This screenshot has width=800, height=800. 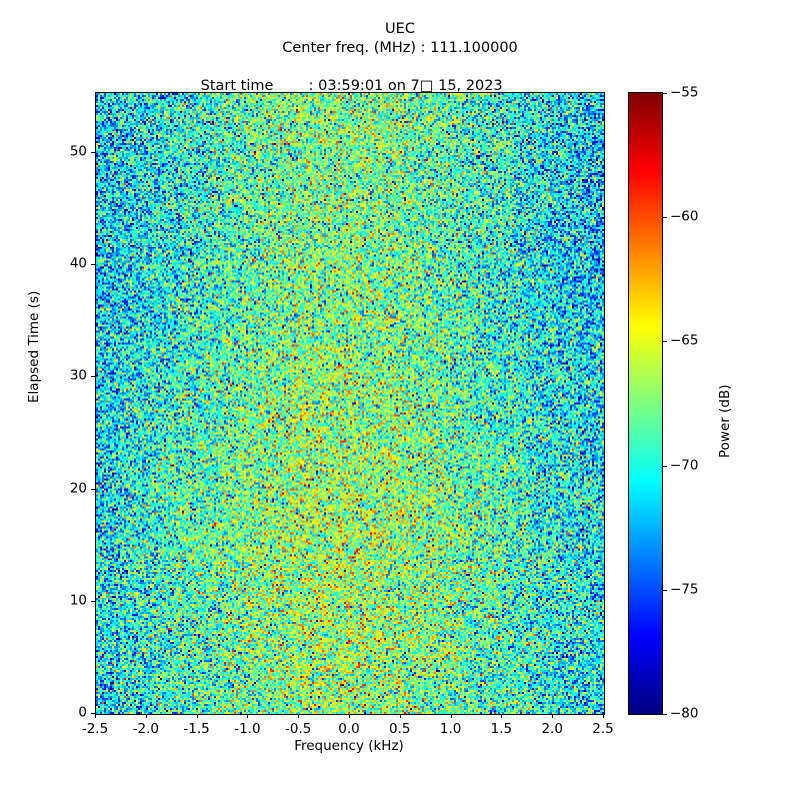 I want to click on title-center-frequency: Center freq. (MHz) : 111.100000, so click(x=400, y=48).